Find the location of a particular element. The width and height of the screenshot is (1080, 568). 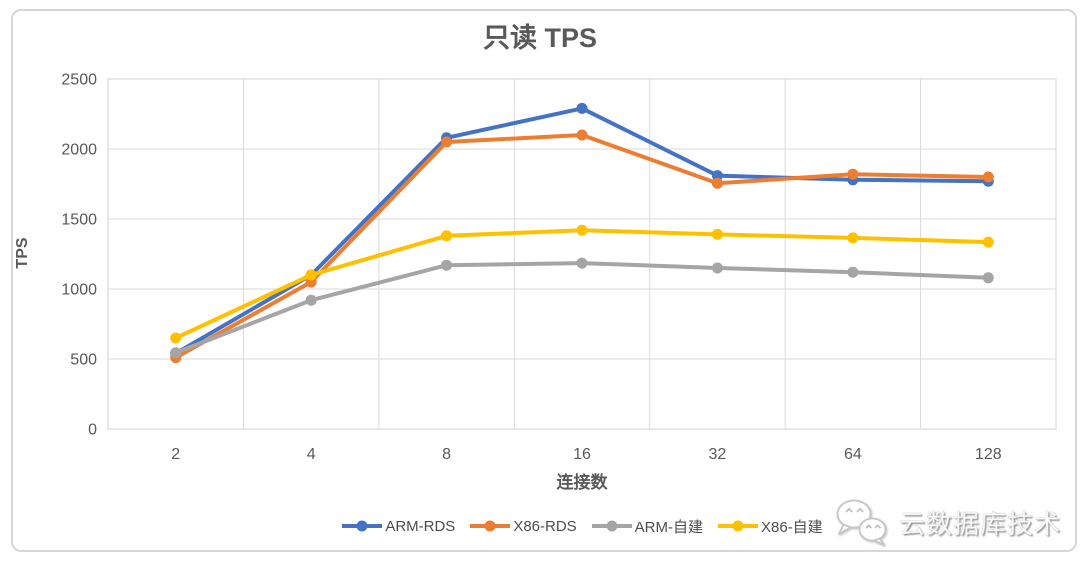

x-axis-title: 连接数 is located at coordinates (582, 482).